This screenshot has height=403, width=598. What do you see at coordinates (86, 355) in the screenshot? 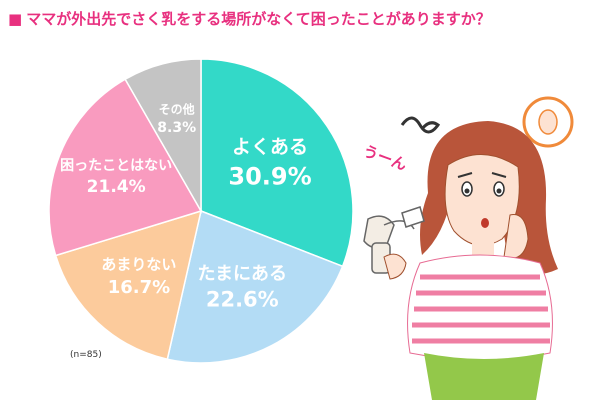
I see `sample-size-note: (n=85)` at bounding box center [86, 355].